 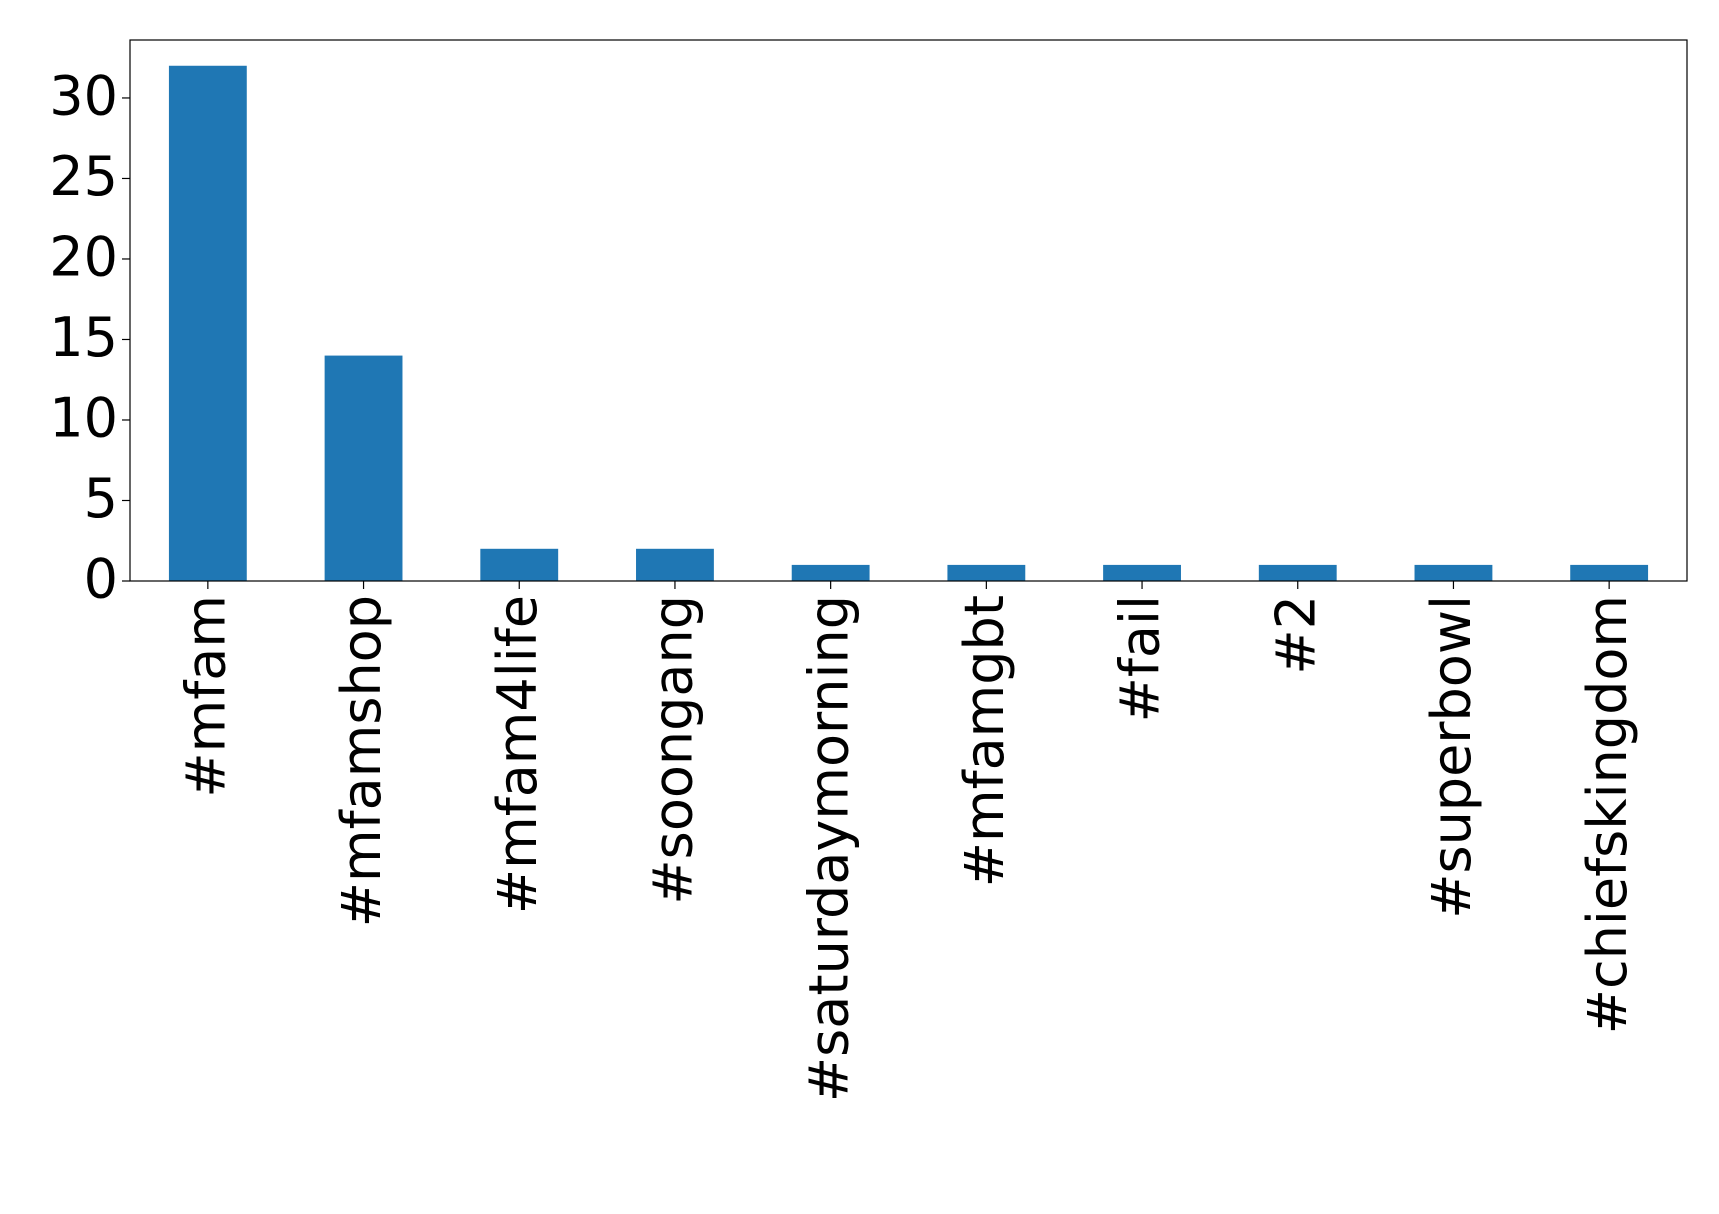 What do you see at coordinates (984, 741) in the screenshot?
I see `x-tick-label: #mfamgbt` at bounding box center [984, 741].